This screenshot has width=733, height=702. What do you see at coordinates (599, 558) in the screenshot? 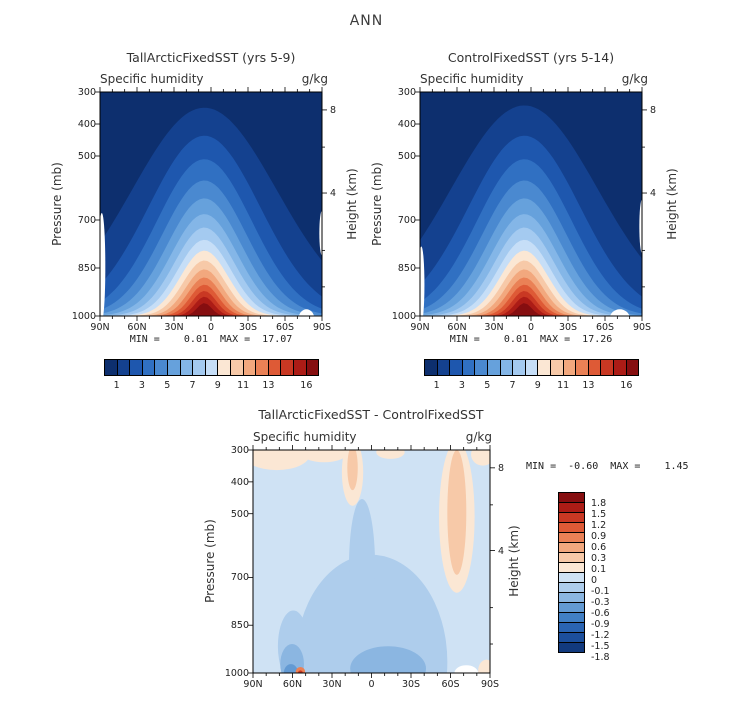
I see `diff-colorbar-tick-label: 0.3` at bounding box center [599, 558].